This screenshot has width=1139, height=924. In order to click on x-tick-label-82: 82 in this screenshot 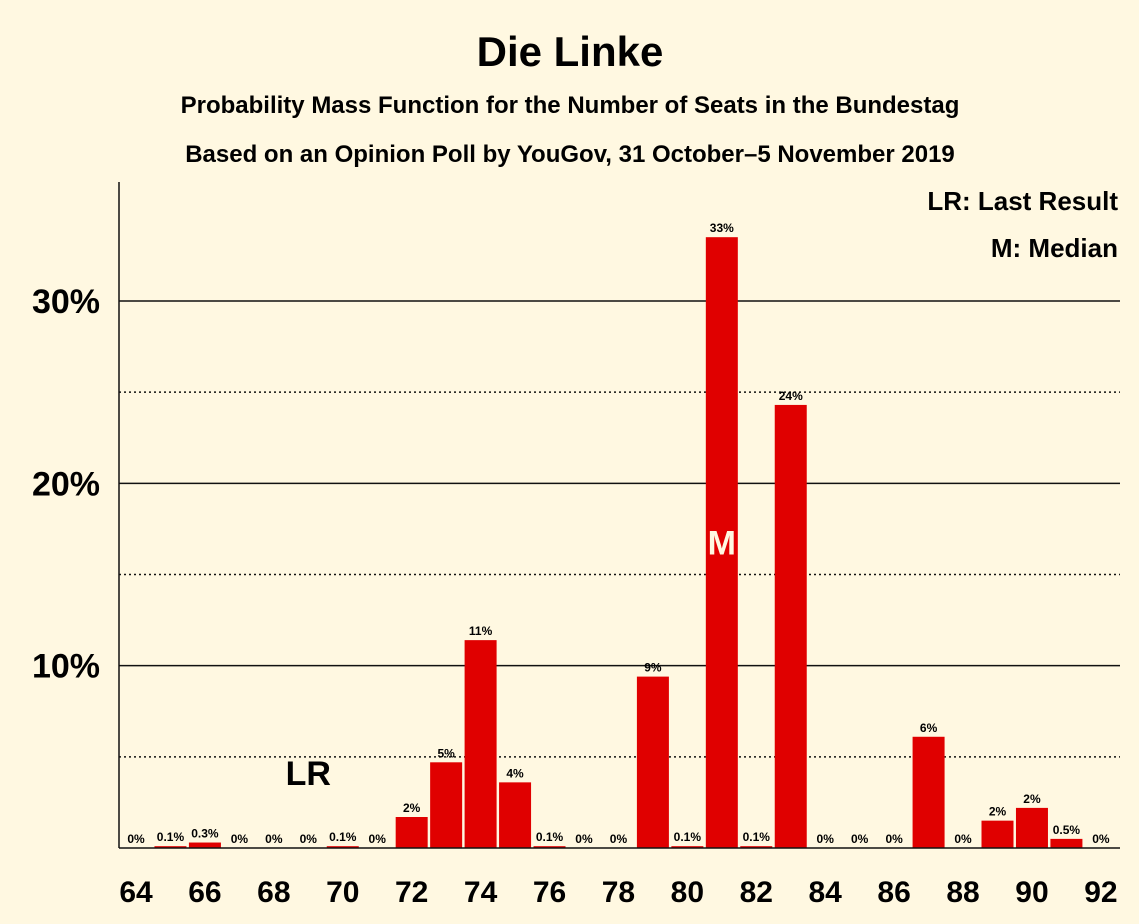, I will do `click(756, 892)`.